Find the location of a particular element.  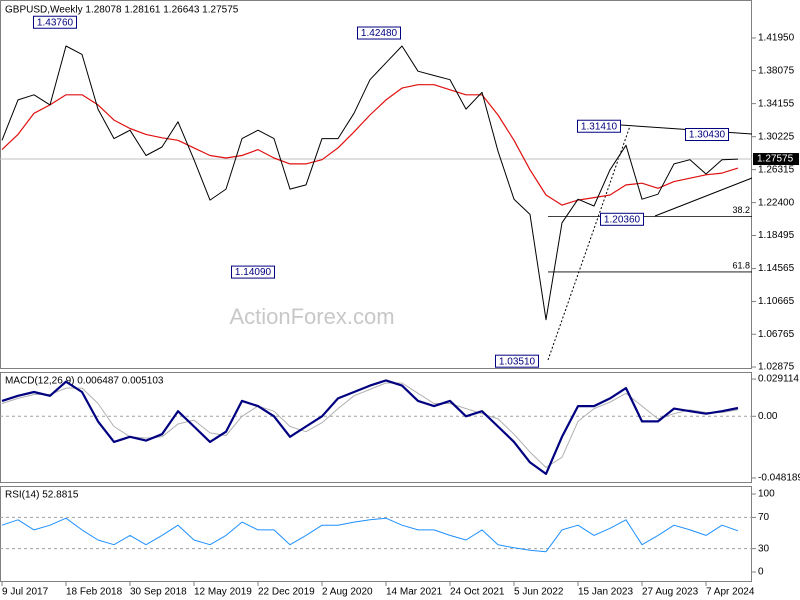

triangle-lower-line is located at coordinates (703, 197).